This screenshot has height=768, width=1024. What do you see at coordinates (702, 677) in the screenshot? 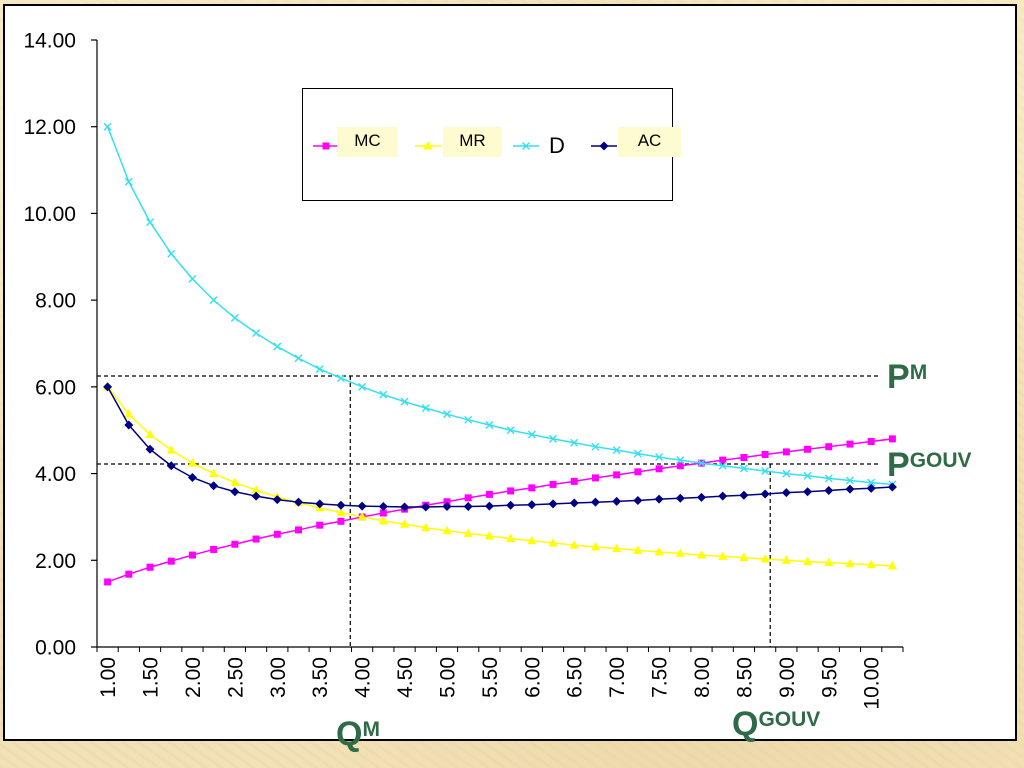
I see `x-tick-label: 8.00` at bounding box center [702, 677].